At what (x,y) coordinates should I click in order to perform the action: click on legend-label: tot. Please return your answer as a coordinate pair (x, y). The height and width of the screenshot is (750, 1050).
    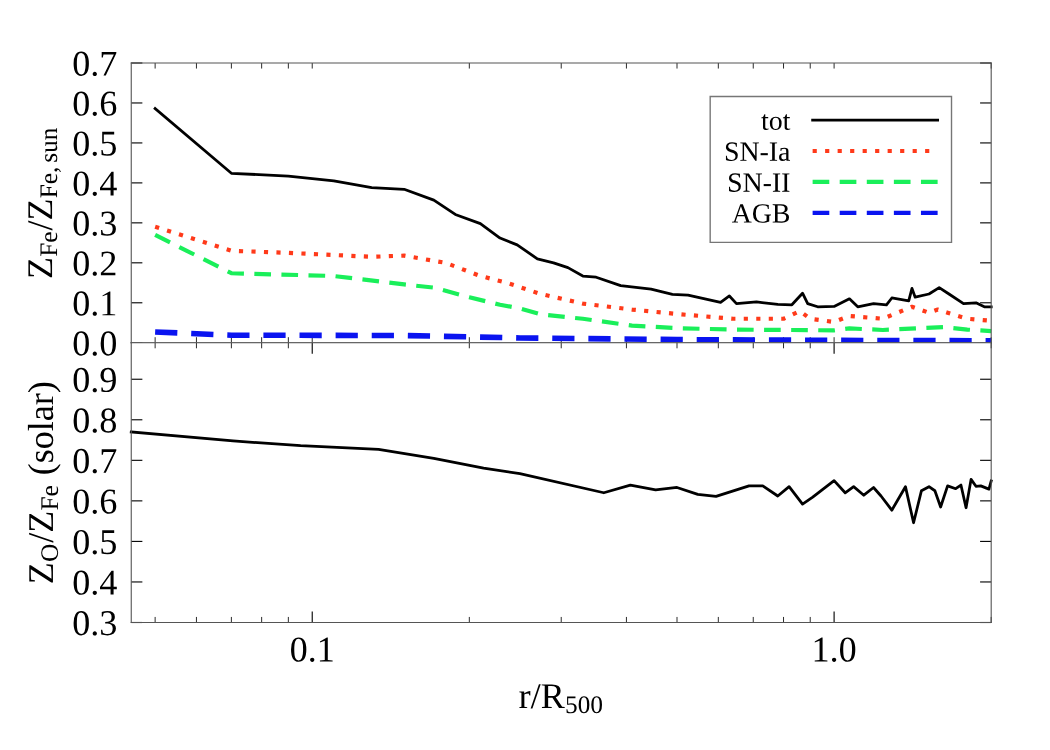
    Looking at the image, I should click on (776, 122).